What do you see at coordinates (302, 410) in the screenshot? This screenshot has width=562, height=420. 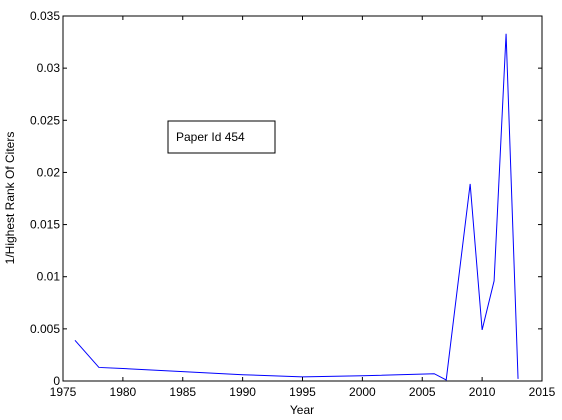 I see `x-axis-label: Year` at bounding box center [302, 410].